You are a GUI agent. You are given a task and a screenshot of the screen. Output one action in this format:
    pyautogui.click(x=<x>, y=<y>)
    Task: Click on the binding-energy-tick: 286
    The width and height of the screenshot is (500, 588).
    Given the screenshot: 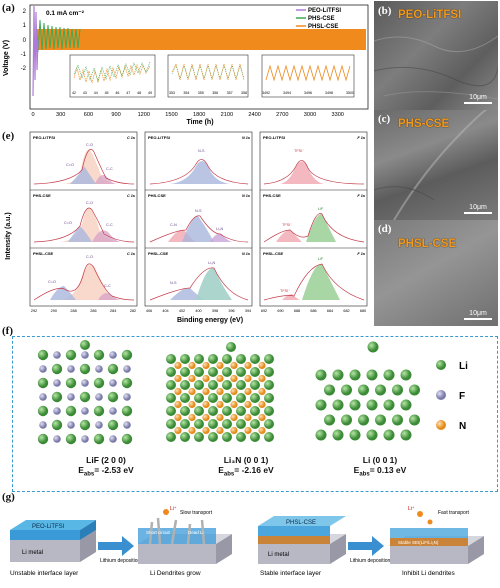 What is the action you would take?
    pyautogui.click(x=93, y=311)
    